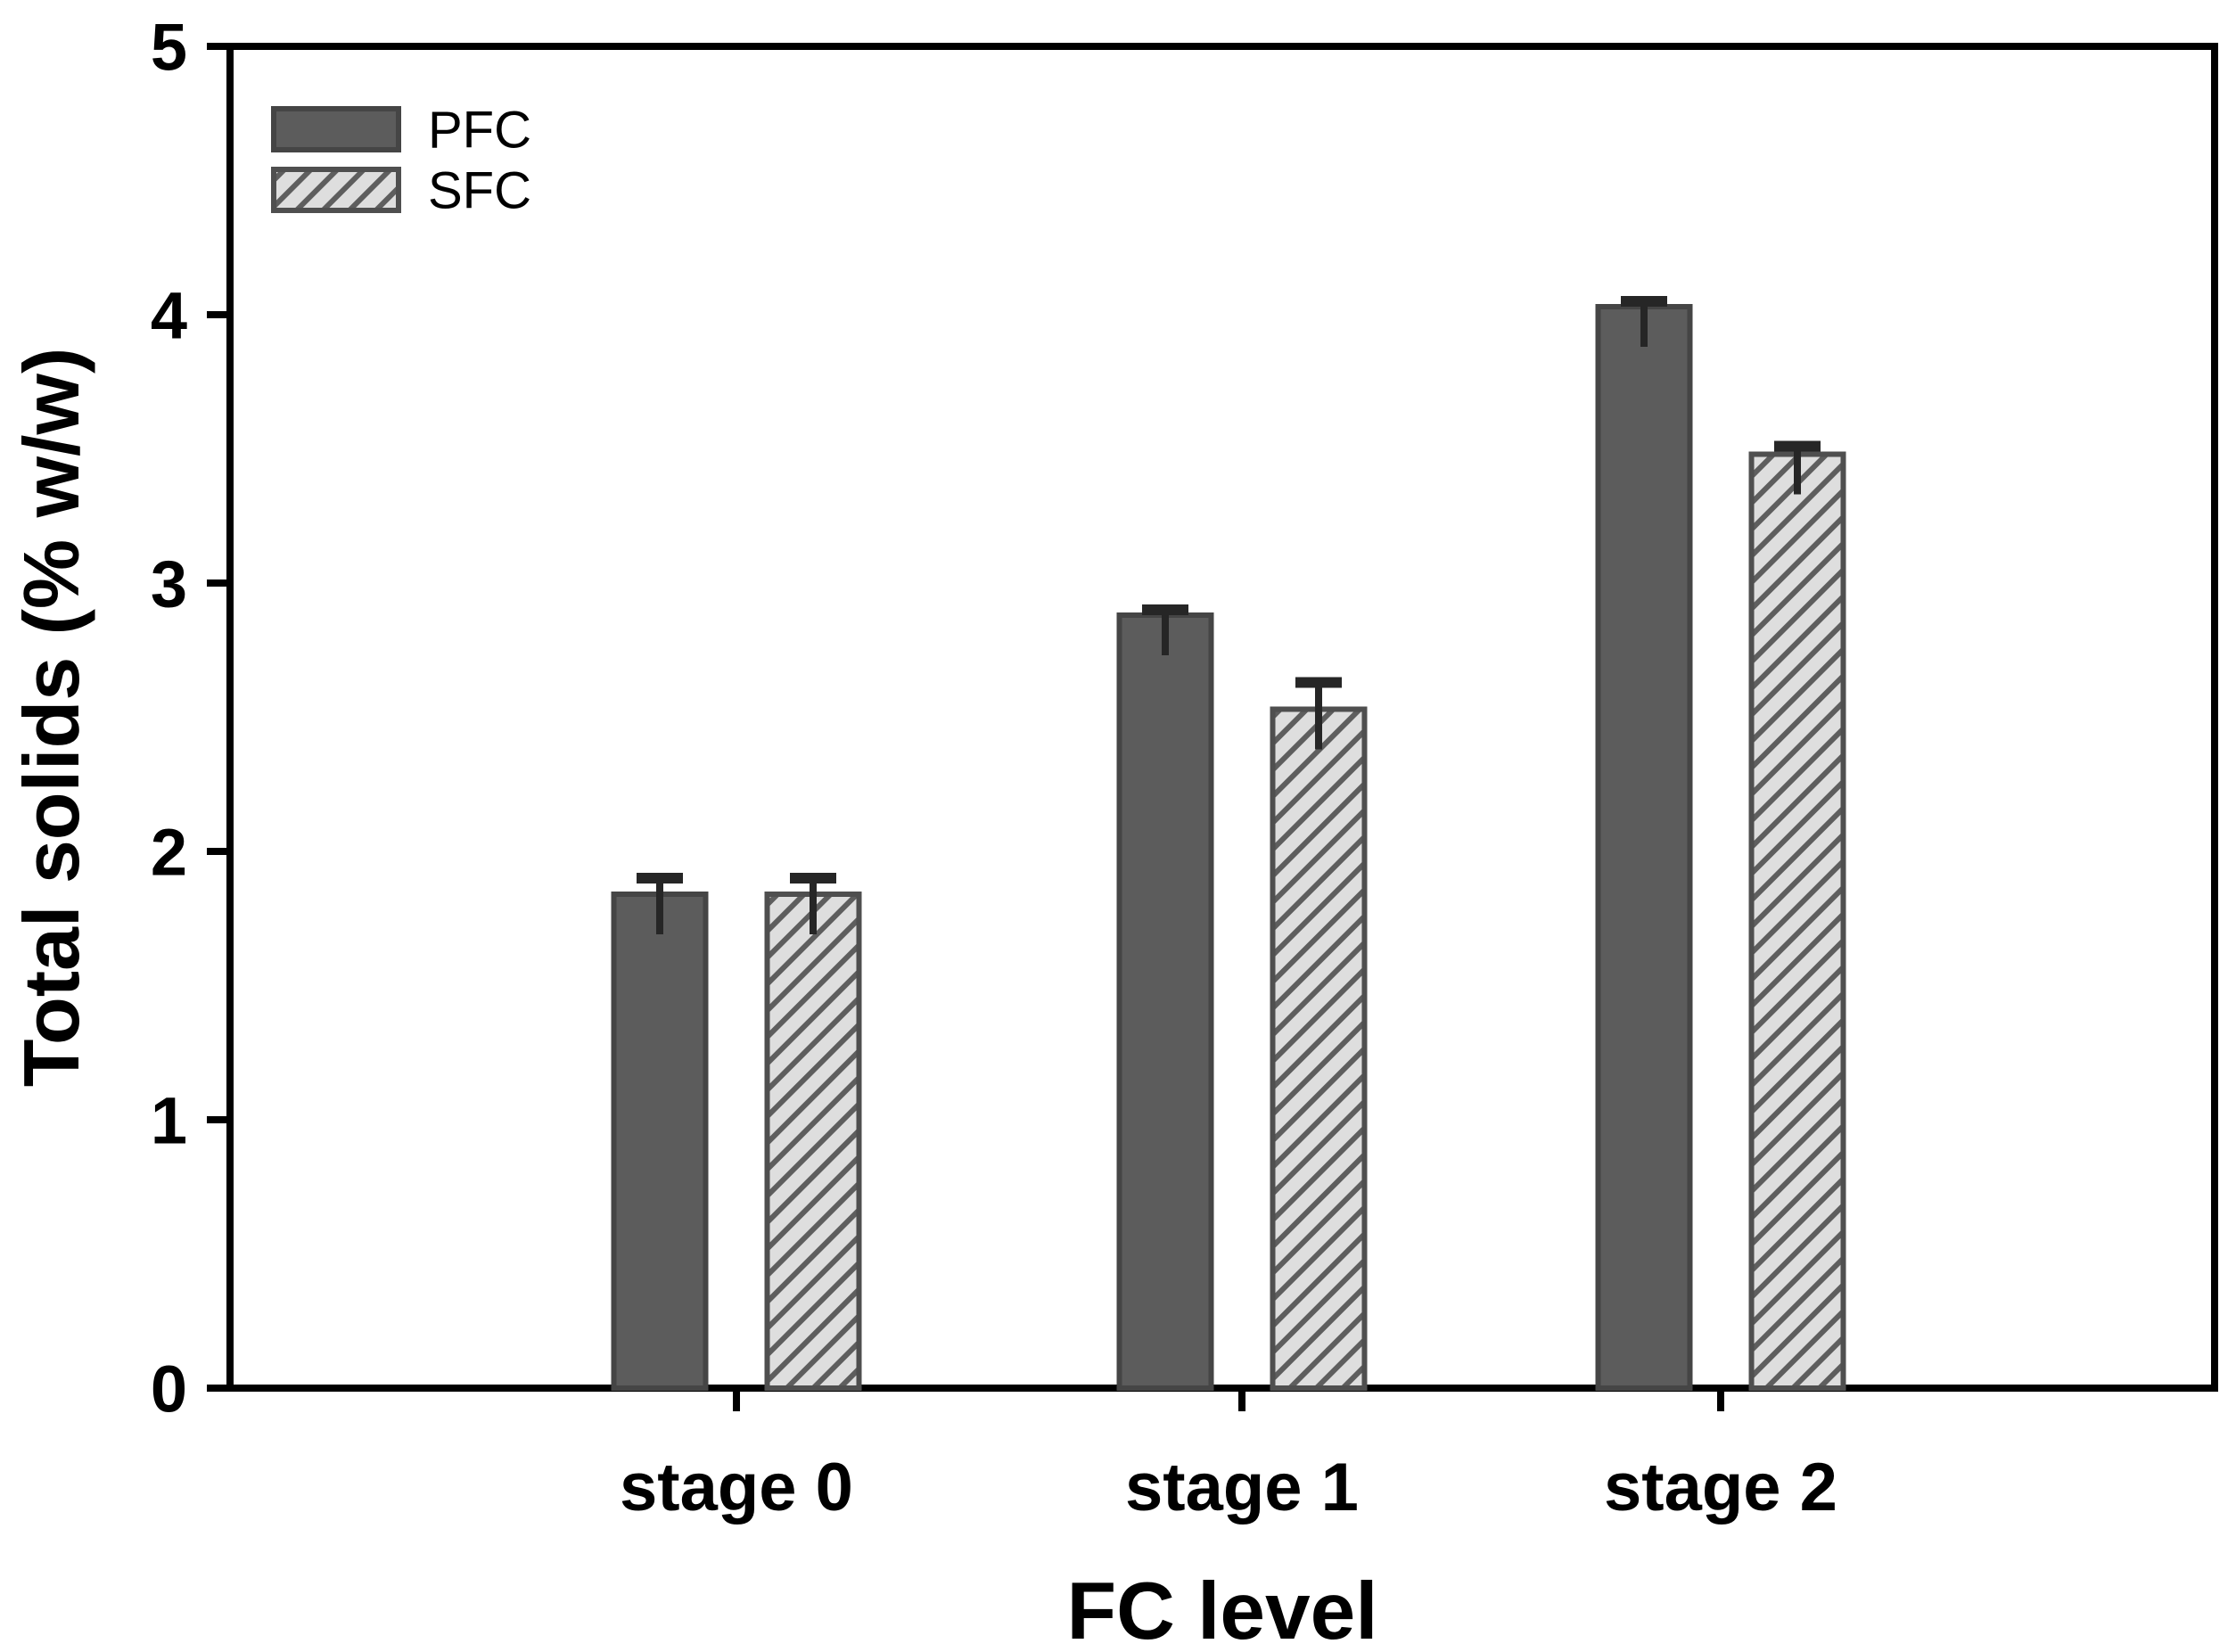 Image resolution: width=2236 pixels, height=1652 pixels. What do you see at coordinates (1720, 1487) in the screenshot?
I see `x-tick-label-stage-2: stage 2` at bounding box center [1720, 1487].